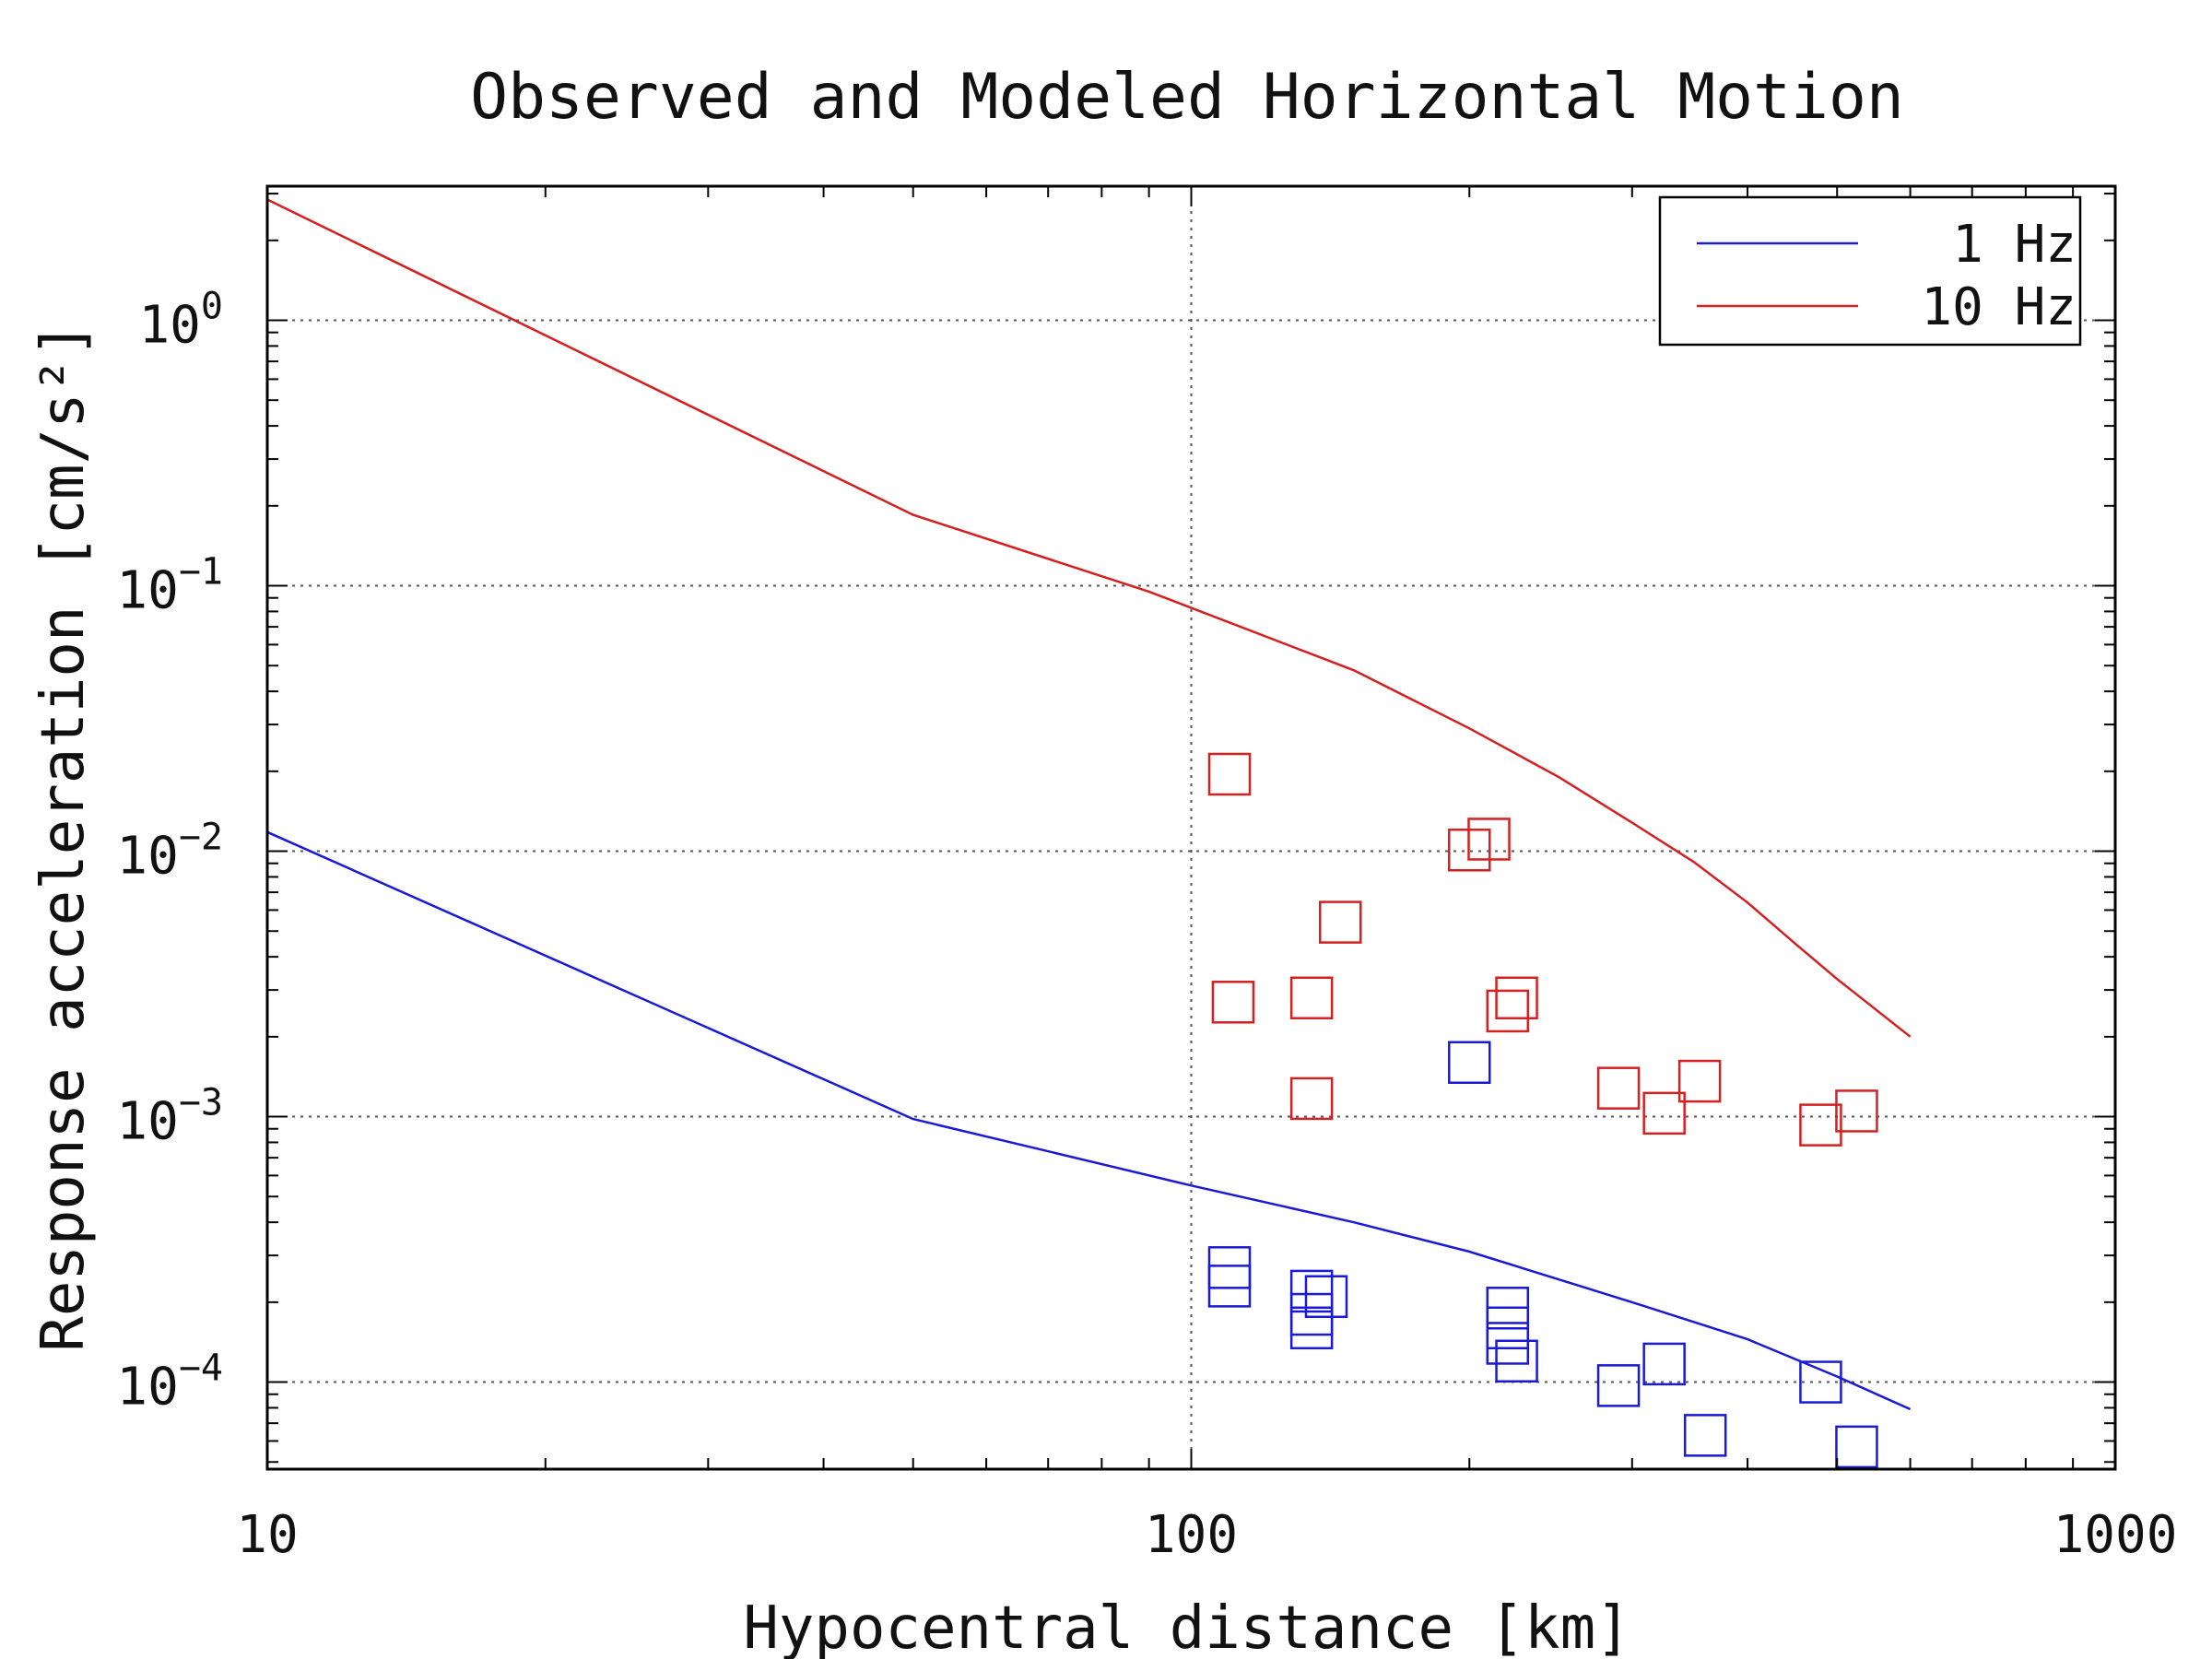  I want to click on y-tick-label: 10⁰, so click(180, 320).